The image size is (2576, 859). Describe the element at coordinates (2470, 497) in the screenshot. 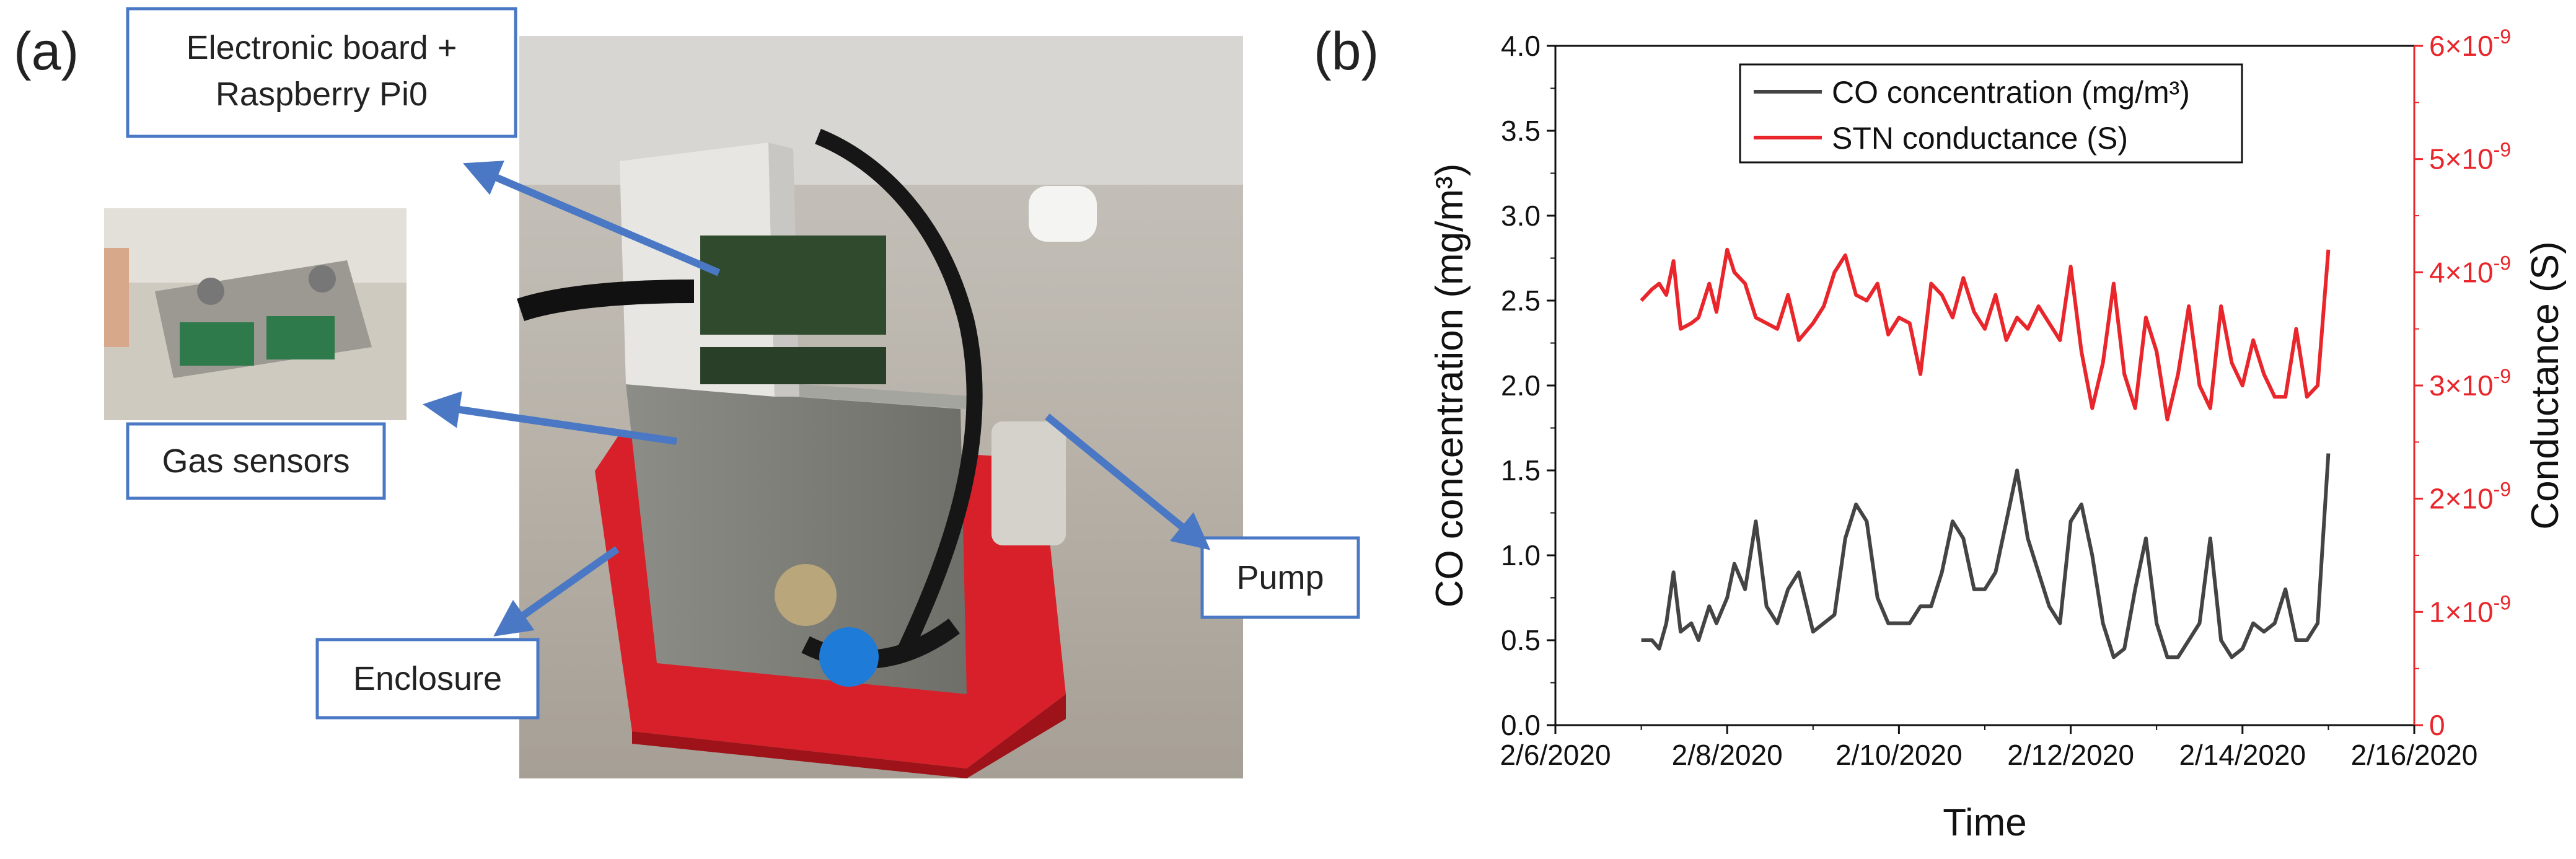

I see `right-tick-label: 2×10⁻⁹` at that location.